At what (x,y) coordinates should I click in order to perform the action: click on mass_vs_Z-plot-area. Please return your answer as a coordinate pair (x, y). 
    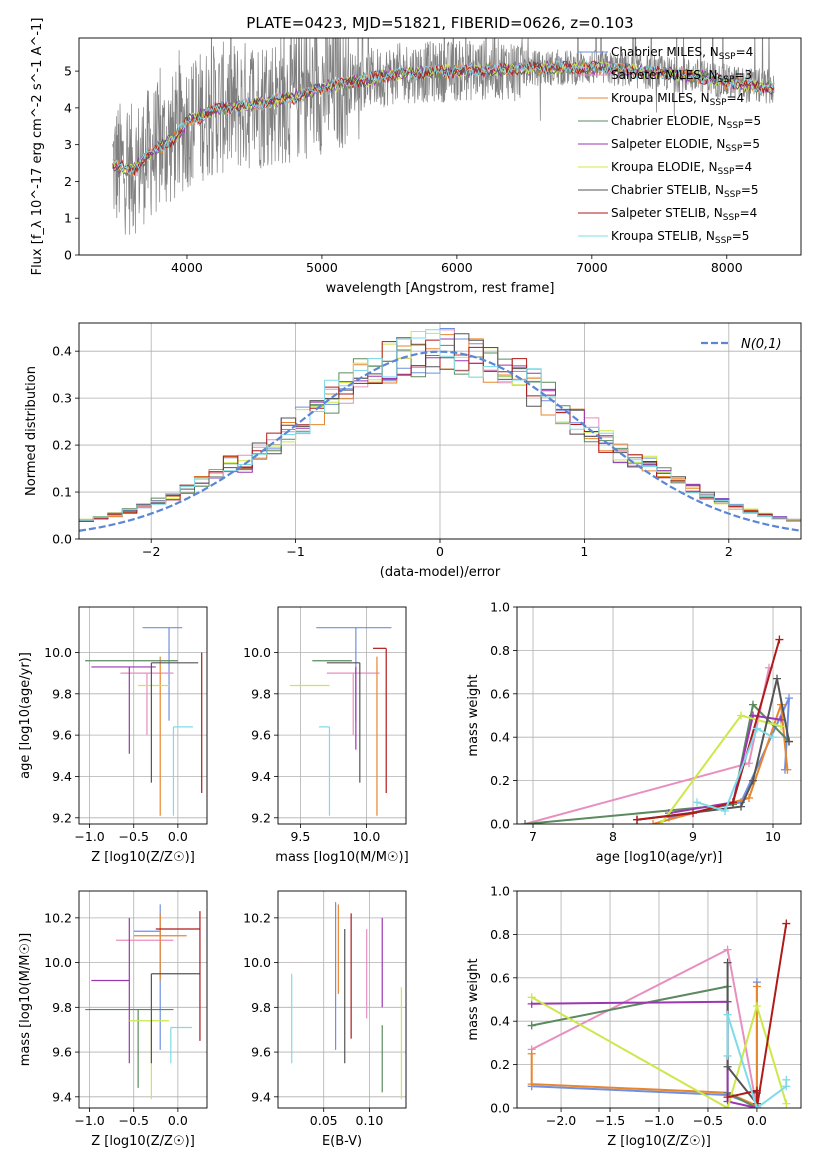
    Looking at the image, I should click on (143, 1002).